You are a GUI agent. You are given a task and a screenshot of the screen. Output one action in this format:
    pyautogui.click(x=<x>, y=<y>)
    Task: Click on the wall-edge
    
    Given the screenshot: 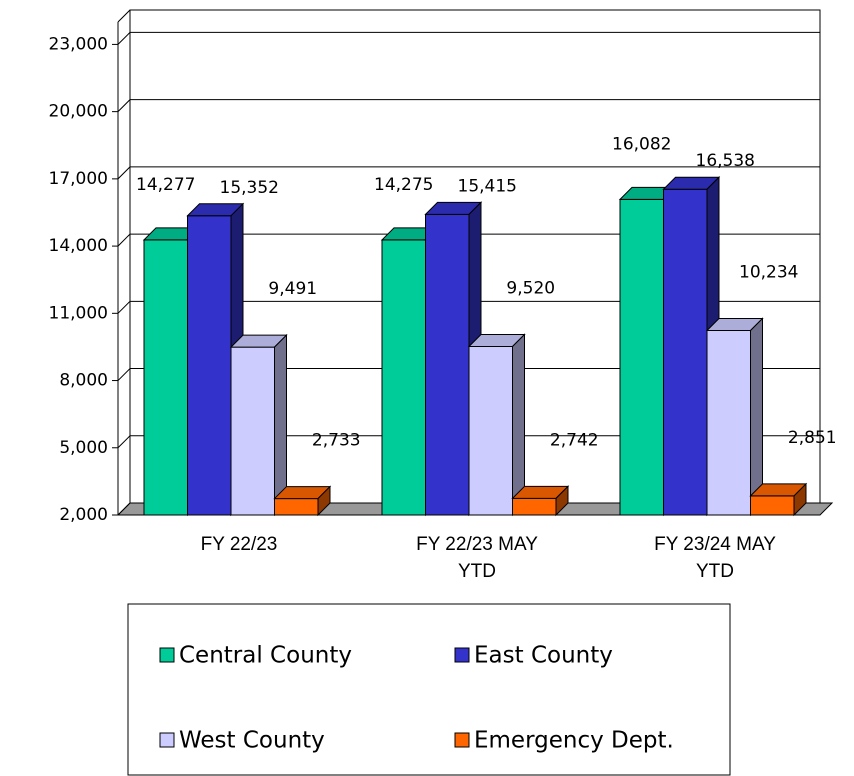 What is the action you would take?
    pyautogui.click(x=124, y=16)
    